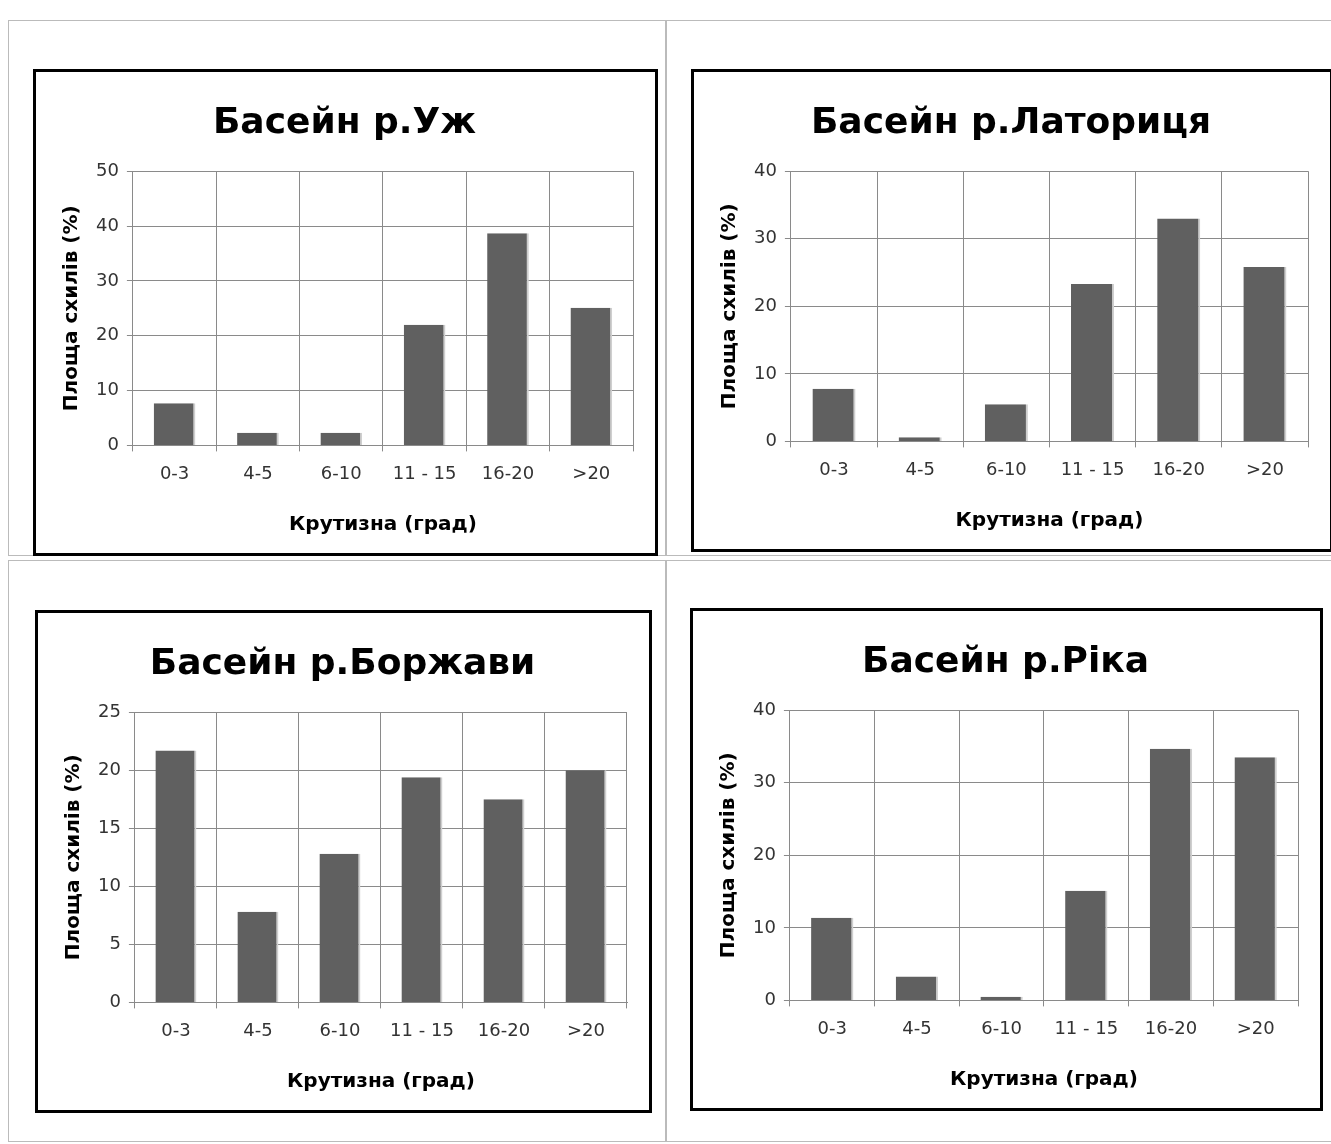  Describe the element at coordinates (107, 169) in the screenshot. I see `y-tick-label: 50` at that location.